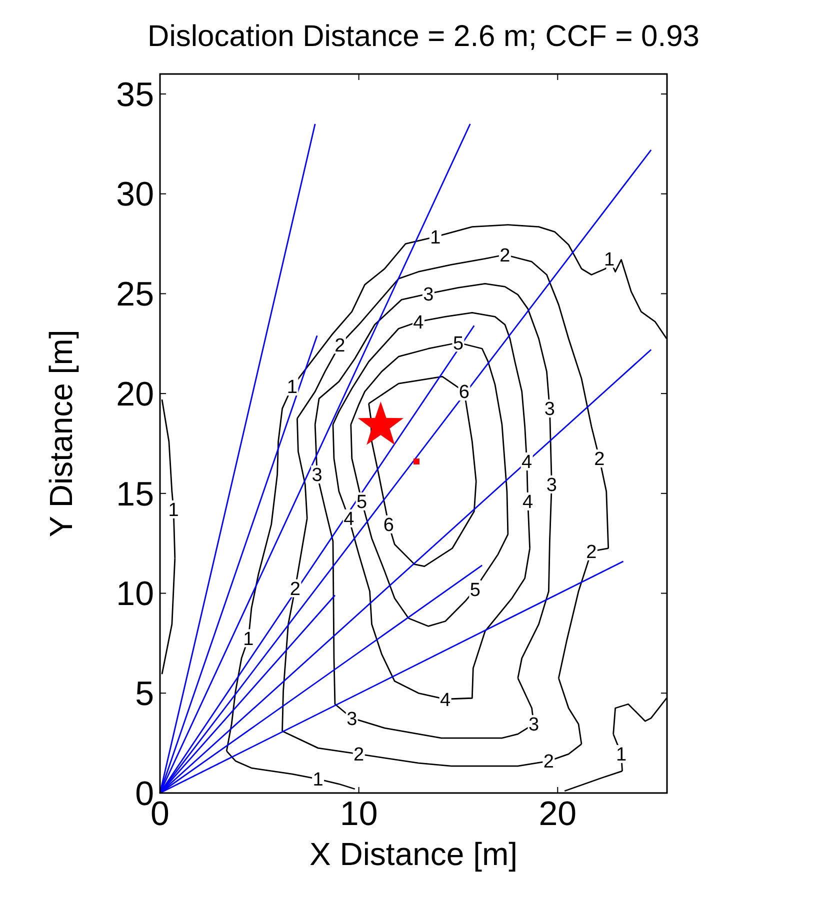  I want to click on y-tick-label: 15, so click(135, 494).